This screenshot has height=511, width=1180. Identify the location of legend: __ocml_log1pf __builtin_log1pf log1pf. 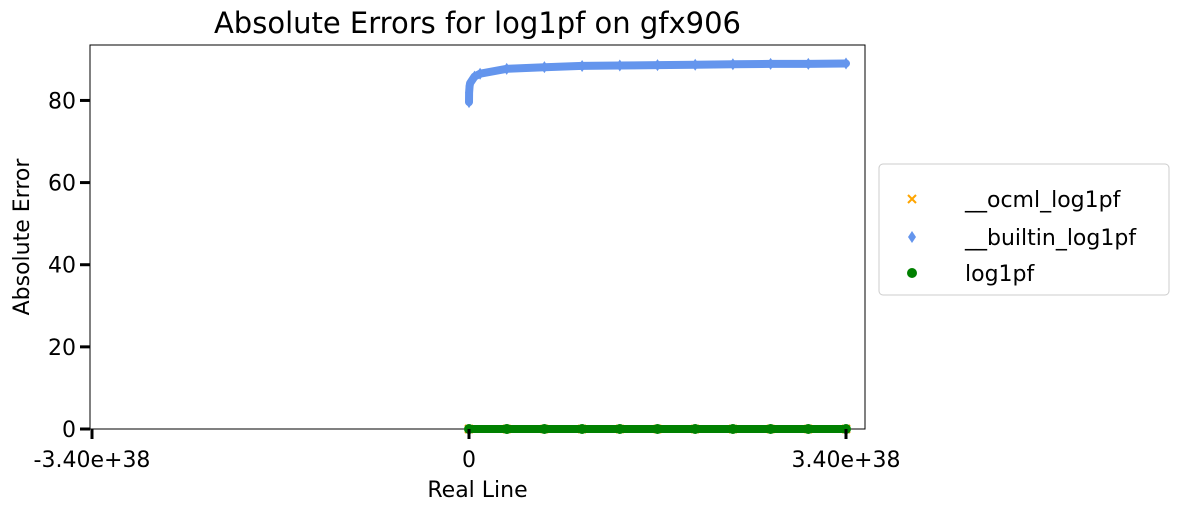
(1024, 229).